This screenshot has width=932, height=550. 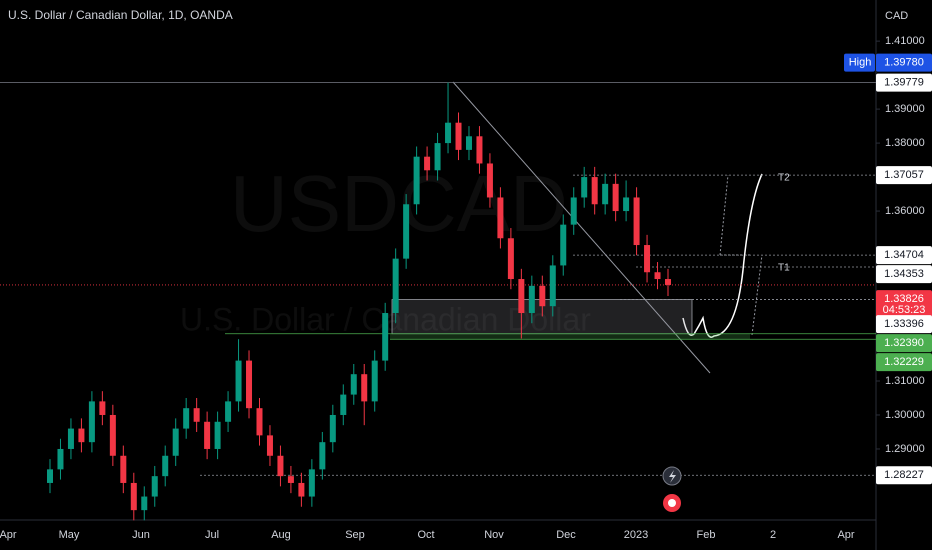 What do you see at coordinates (896, 16) in the screenshot?
I see `currency-label: CAD` at bounding box center [896, 16].